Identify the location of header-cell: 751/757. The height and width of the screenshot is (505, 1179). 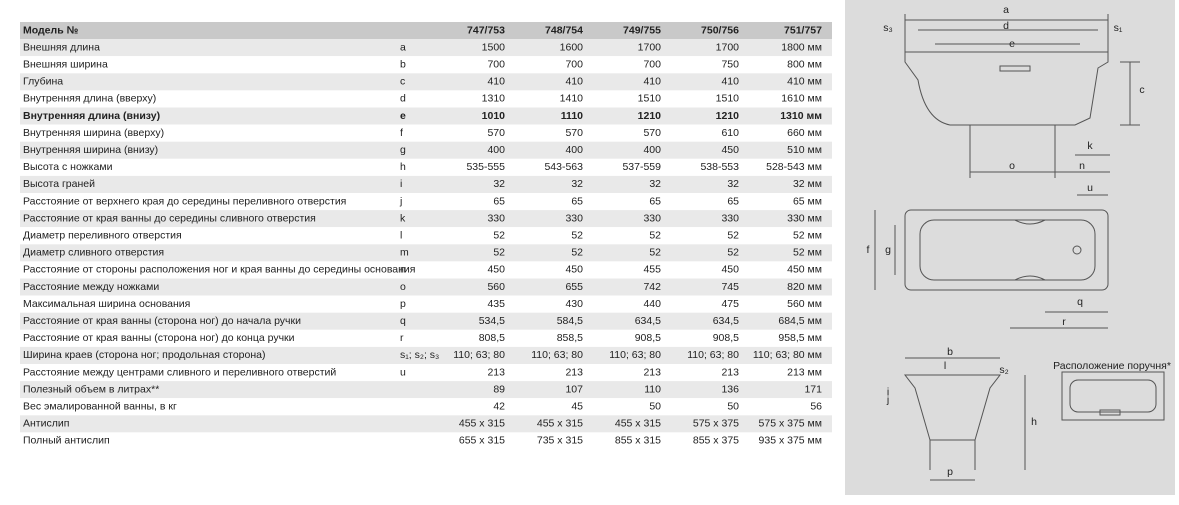
(803, 30).